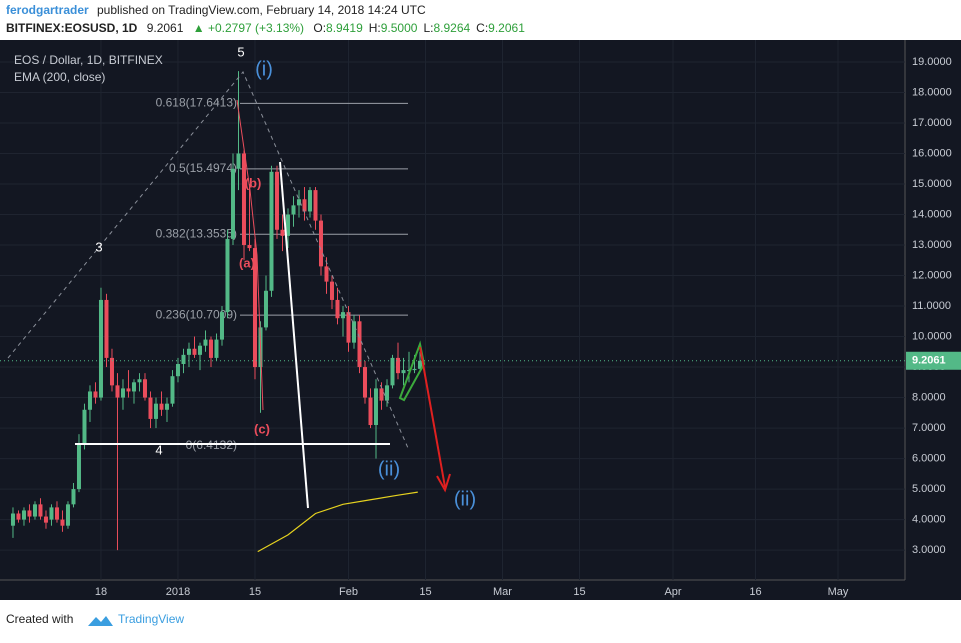 Image resolution: width=961 pixels, height=643 pixels. I want to click on y-tick-label: 17.0000, so click(932, 123).